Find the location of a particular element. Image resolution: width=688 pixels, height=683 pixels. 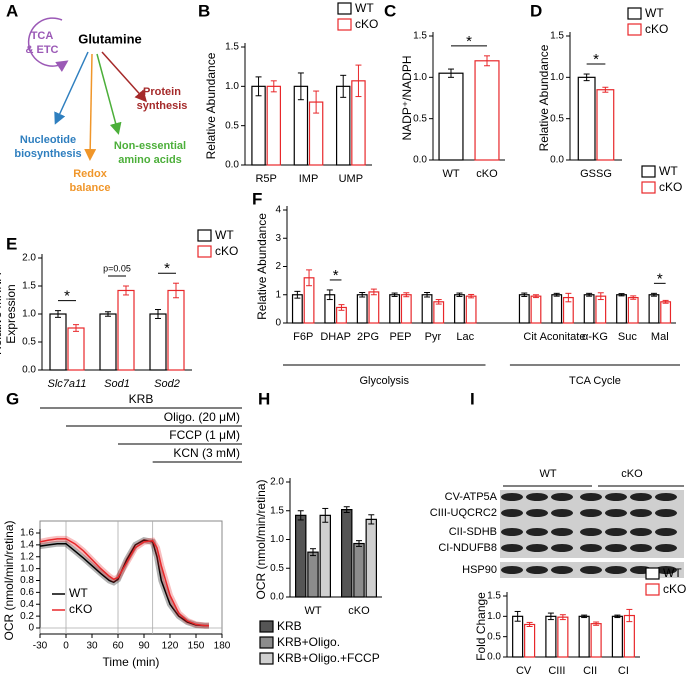

cycle-arrow is located at coordinates (48, 44).